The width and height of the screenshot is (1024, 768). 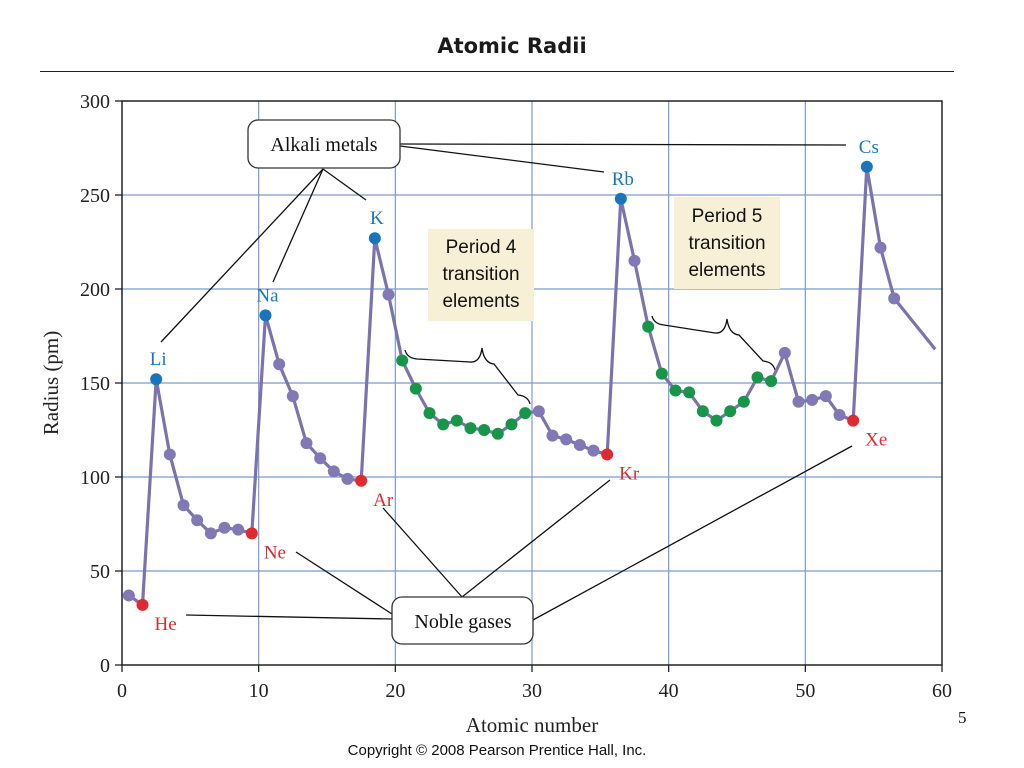 What do you see at coordinates (158, 359) in the screenshot?
I see `element-label-li: Li` at bounding box center [158, 359].